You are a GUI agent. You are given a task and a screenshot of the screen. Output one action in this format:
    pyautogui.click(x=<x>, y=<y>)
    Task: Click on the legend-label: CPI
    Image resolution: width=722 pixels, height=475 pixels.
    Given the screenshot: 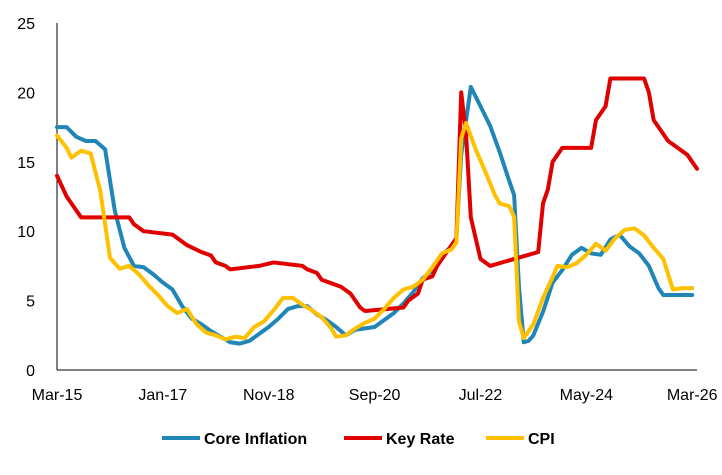 What is the action you would take?
    pyautogui.click(x=541, y=439)
    